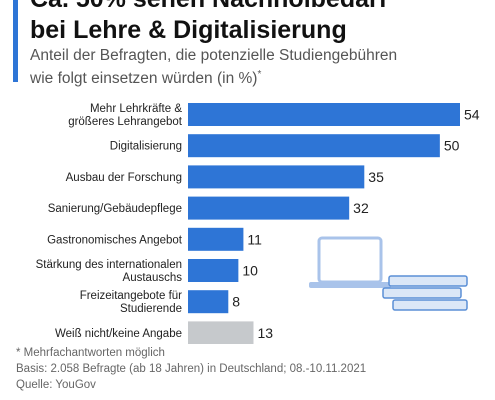  I want to click on category-label-1-line-2: größeres Lehrangebot, so click(125, 122).